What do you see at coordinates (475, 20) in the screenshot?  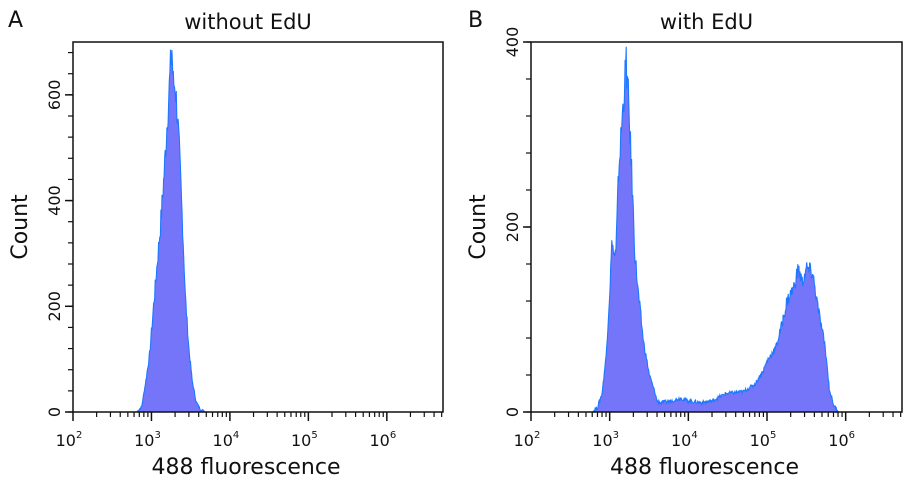 I see `panel-label: B` at bounding box center [475, 20].